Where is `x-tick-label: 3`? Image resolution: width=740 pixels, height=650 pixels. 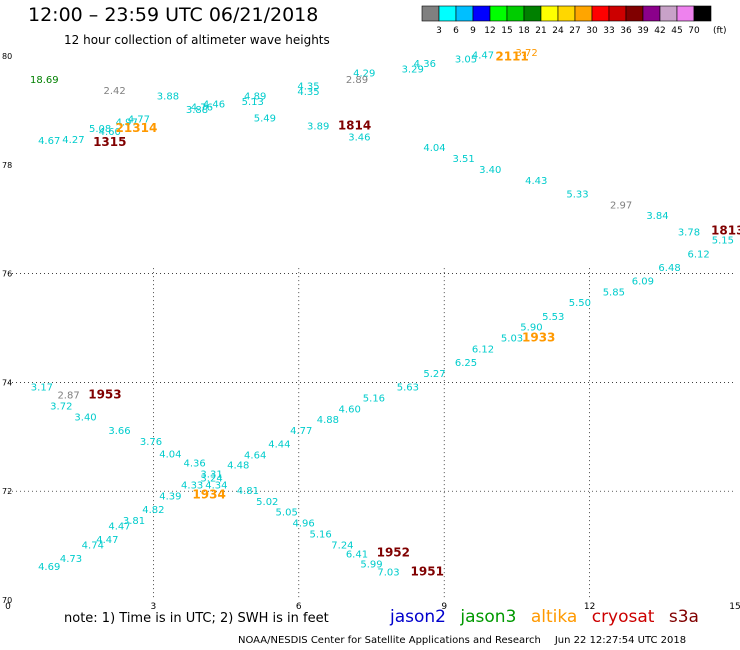 x-tick-label: 3 is located at coordinates (154, 606).